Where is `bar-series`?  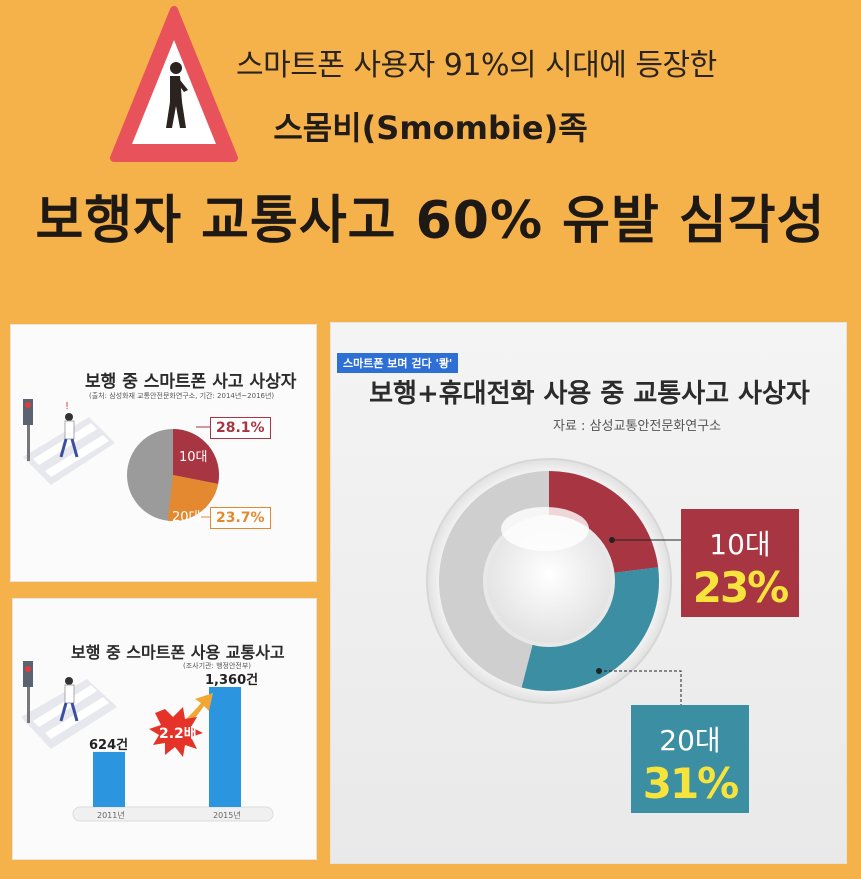
bar-series is located at coordinates (167, 747).